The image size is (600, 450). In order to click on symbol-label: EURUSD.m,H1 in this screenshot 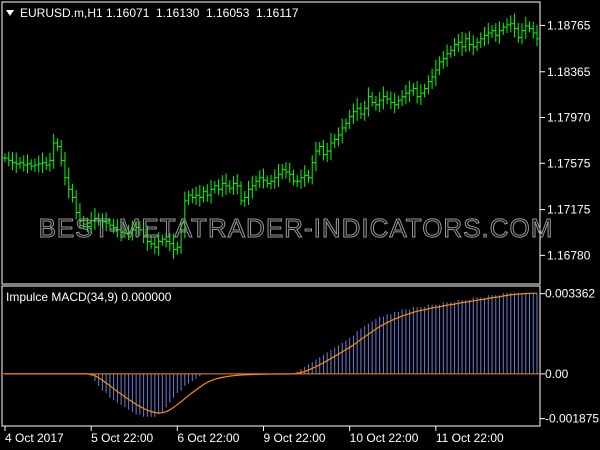, I will do `click(61, 13)`.